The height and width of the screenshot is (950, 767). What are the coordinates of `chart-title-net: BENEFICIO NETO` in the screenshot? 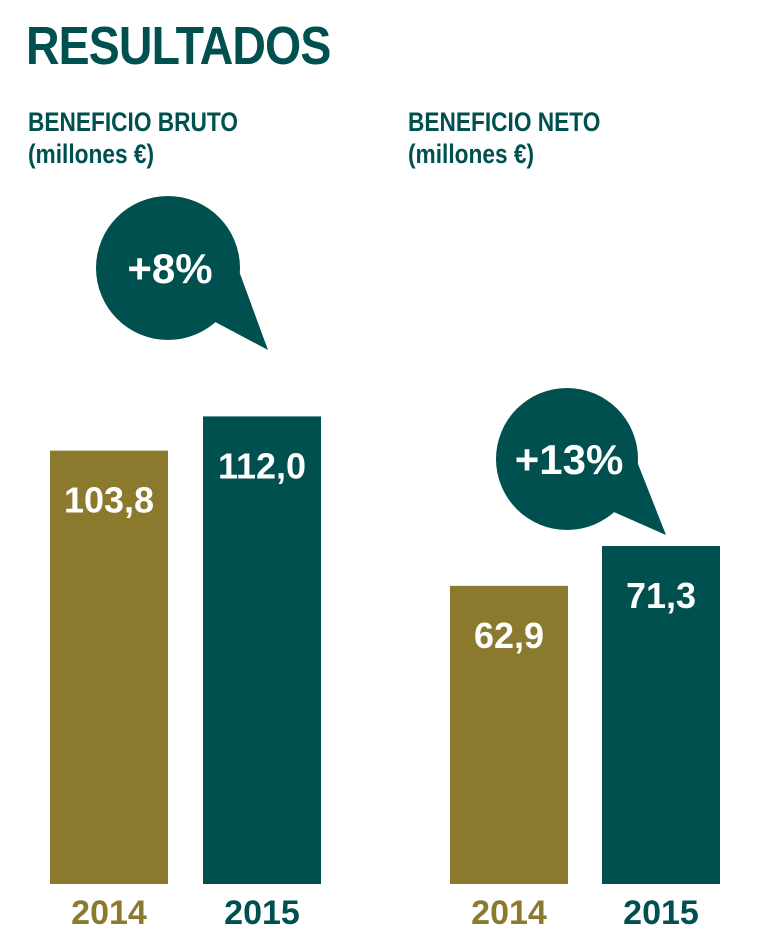 It's located at (504, 122).